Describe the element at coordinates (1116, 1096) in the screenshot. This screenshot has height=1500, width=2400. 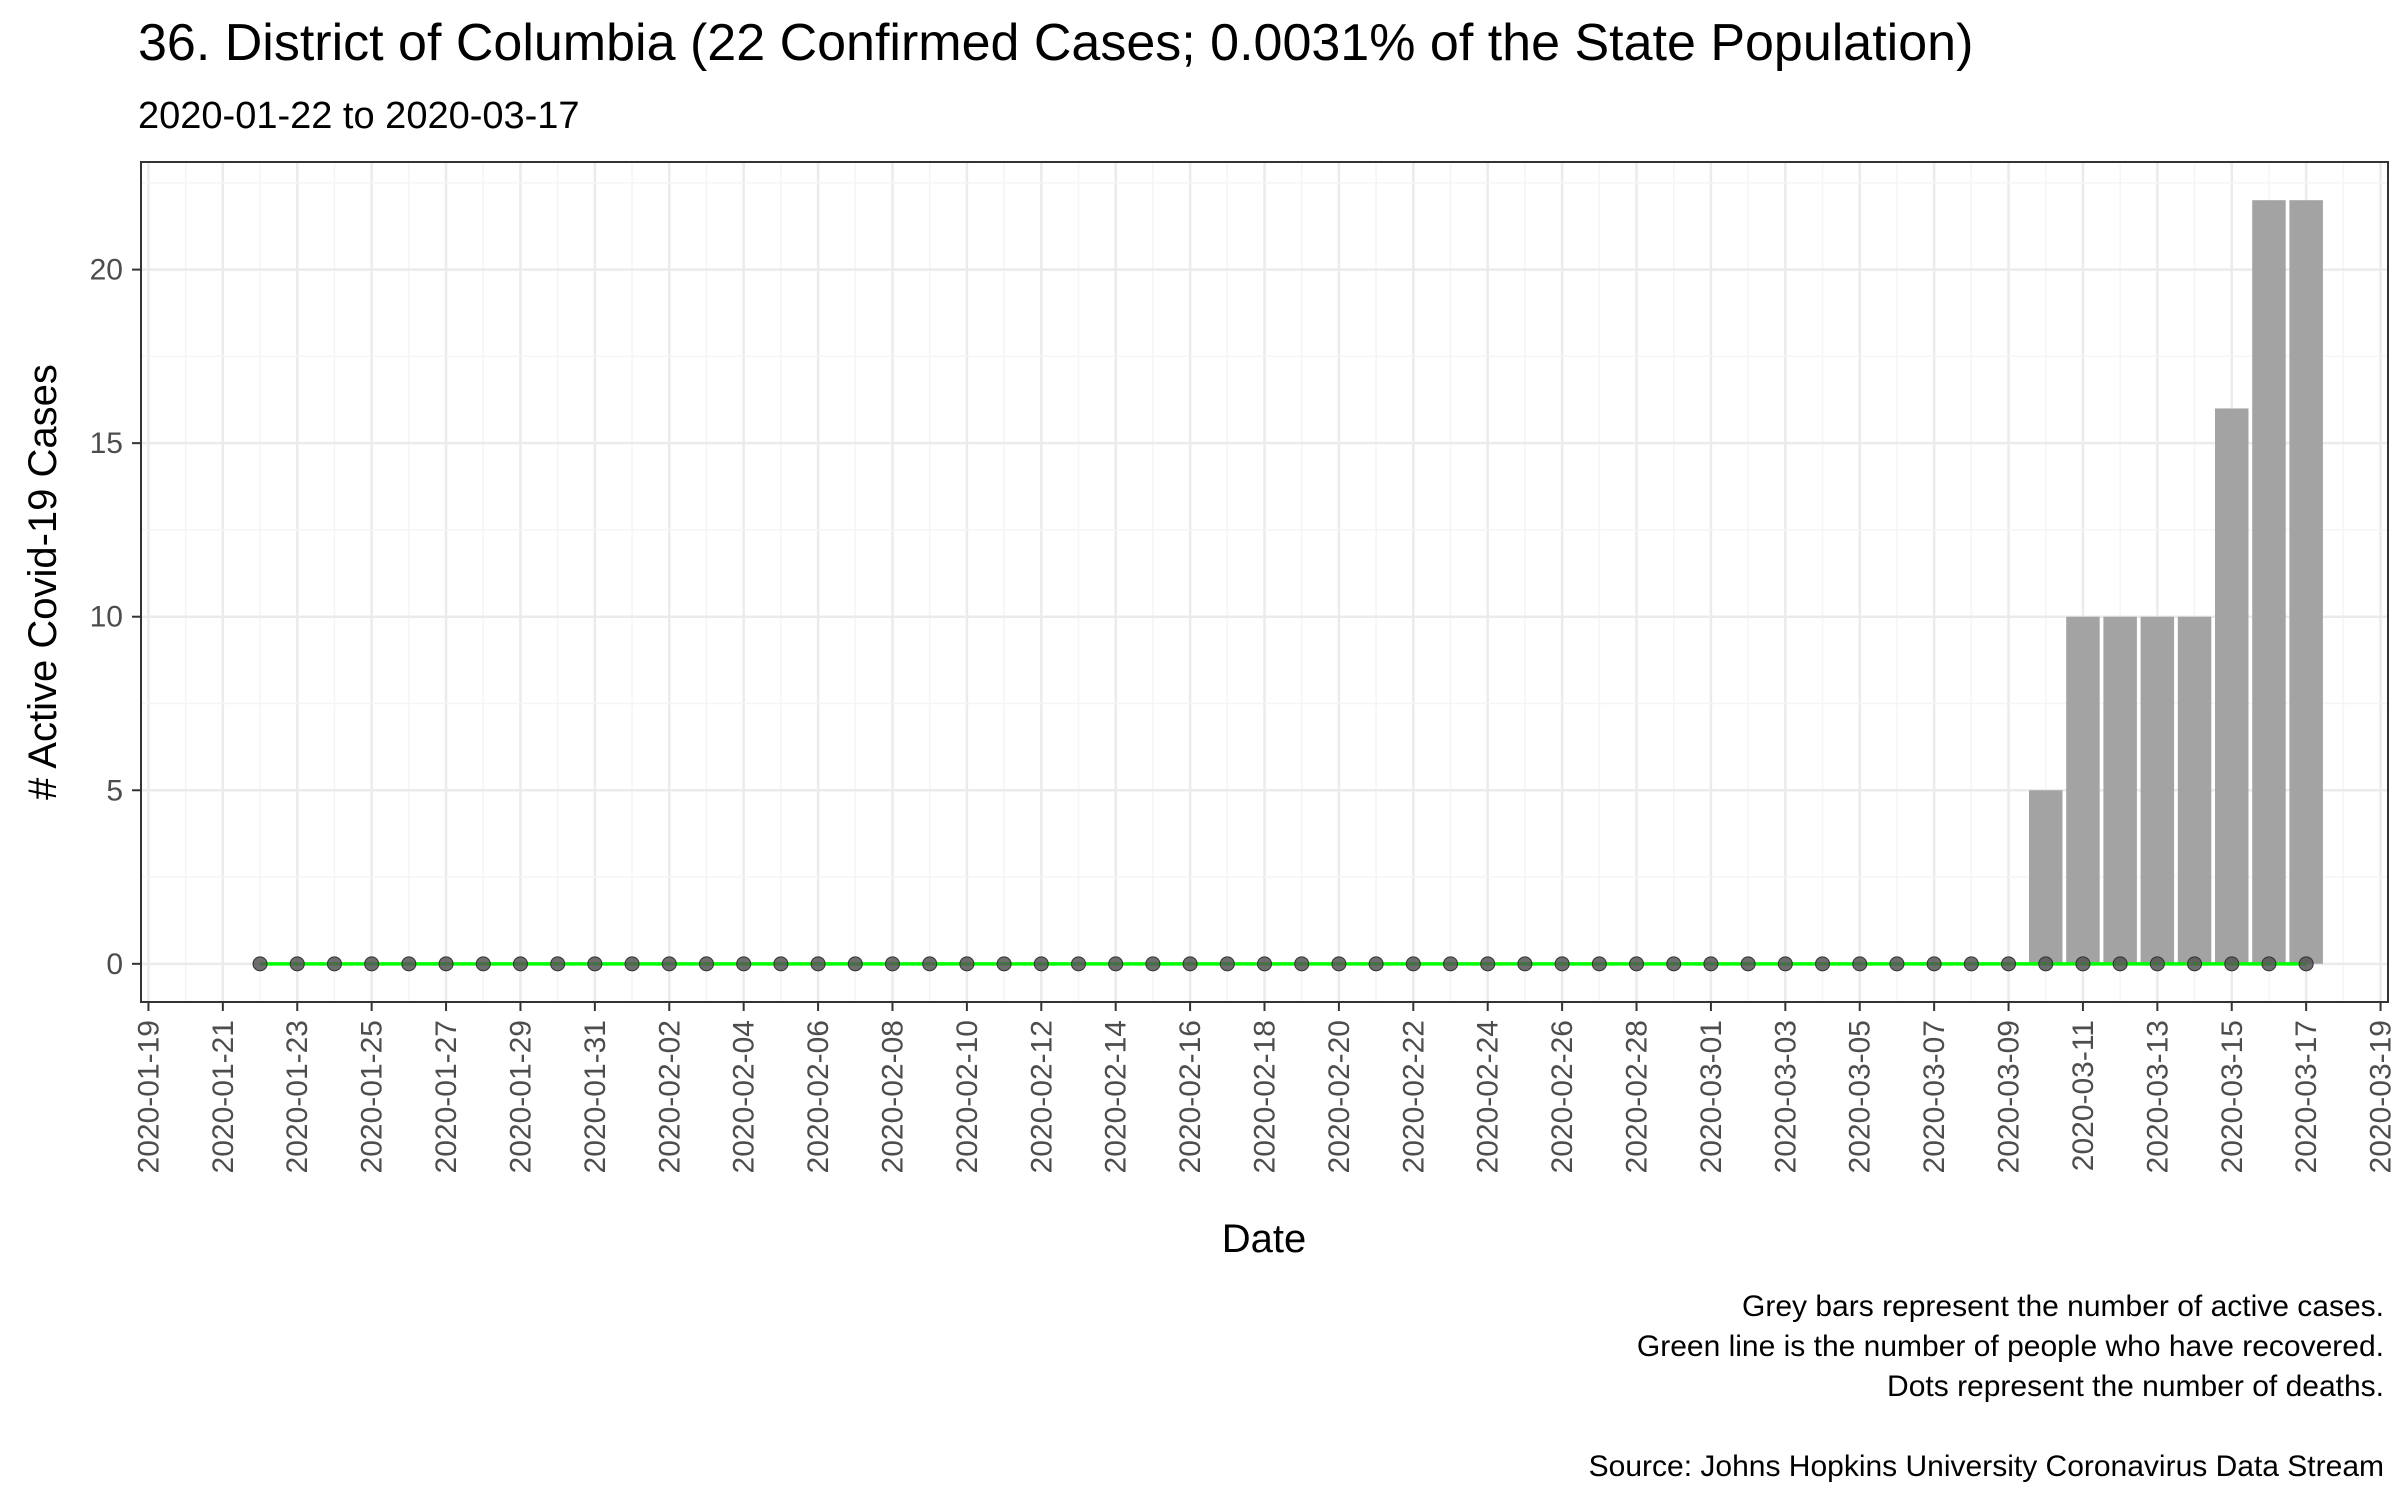
I see `x-tick-label: 2020-02-14` at that location.